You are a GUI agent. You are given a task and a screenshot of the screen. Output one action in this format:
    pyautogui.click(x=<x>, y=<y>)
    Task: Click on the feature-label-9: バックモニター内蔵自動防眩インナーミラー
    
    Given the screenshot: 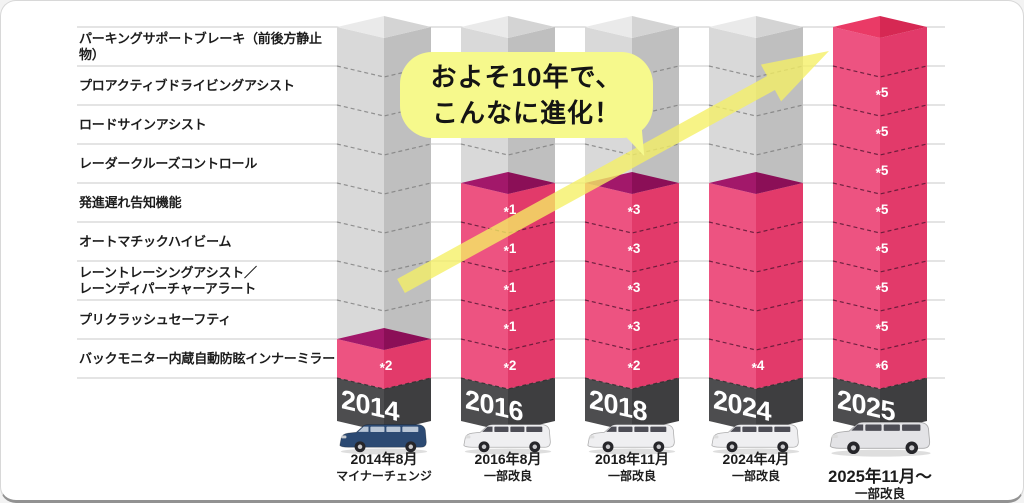 What is the action you would take?
    pyautogui.click(x=207, y=358)
    